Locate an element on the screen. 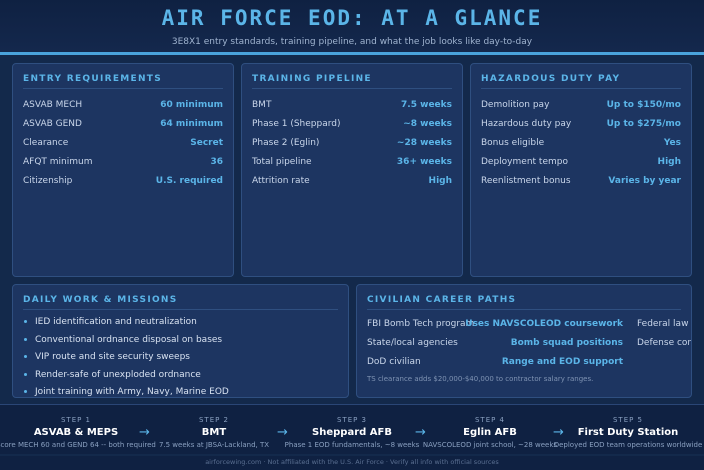  row-value: Varies by year is located at coordinates (644, 181).